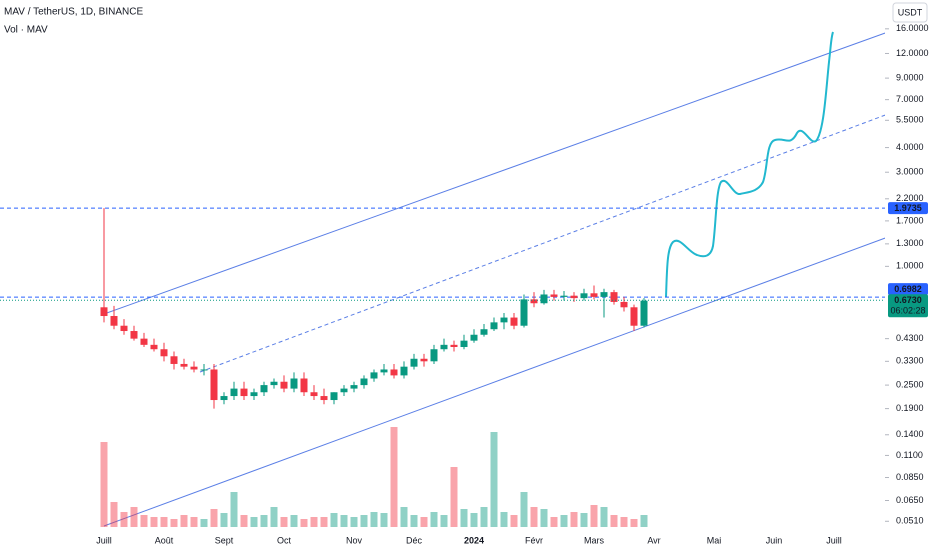  I want to click on y-tick-label: 12.0000, so click(912, 53).